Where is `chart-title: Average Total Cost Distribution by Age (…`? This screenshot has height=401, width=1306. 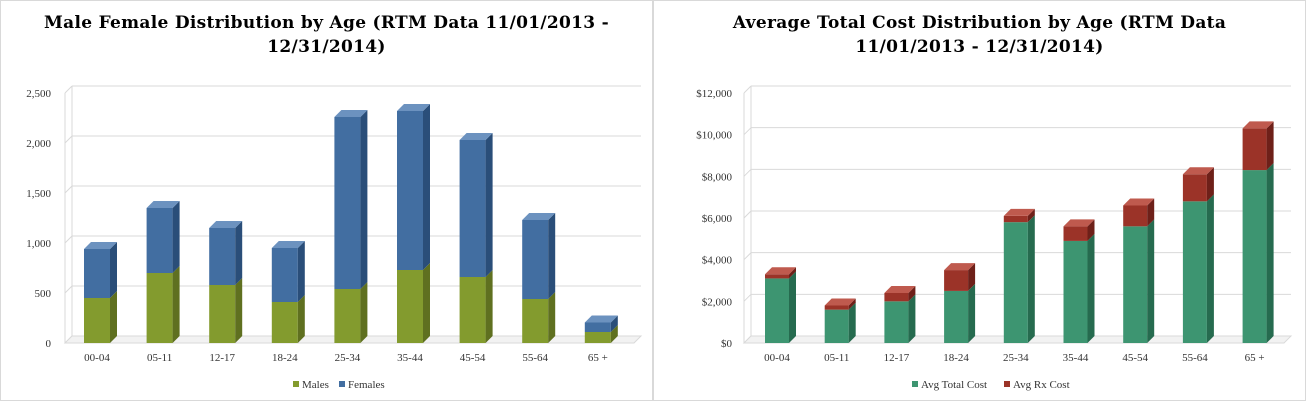
chart-title: Average Total Cost Distribution by Age (… is located at coordinates (979, 35).